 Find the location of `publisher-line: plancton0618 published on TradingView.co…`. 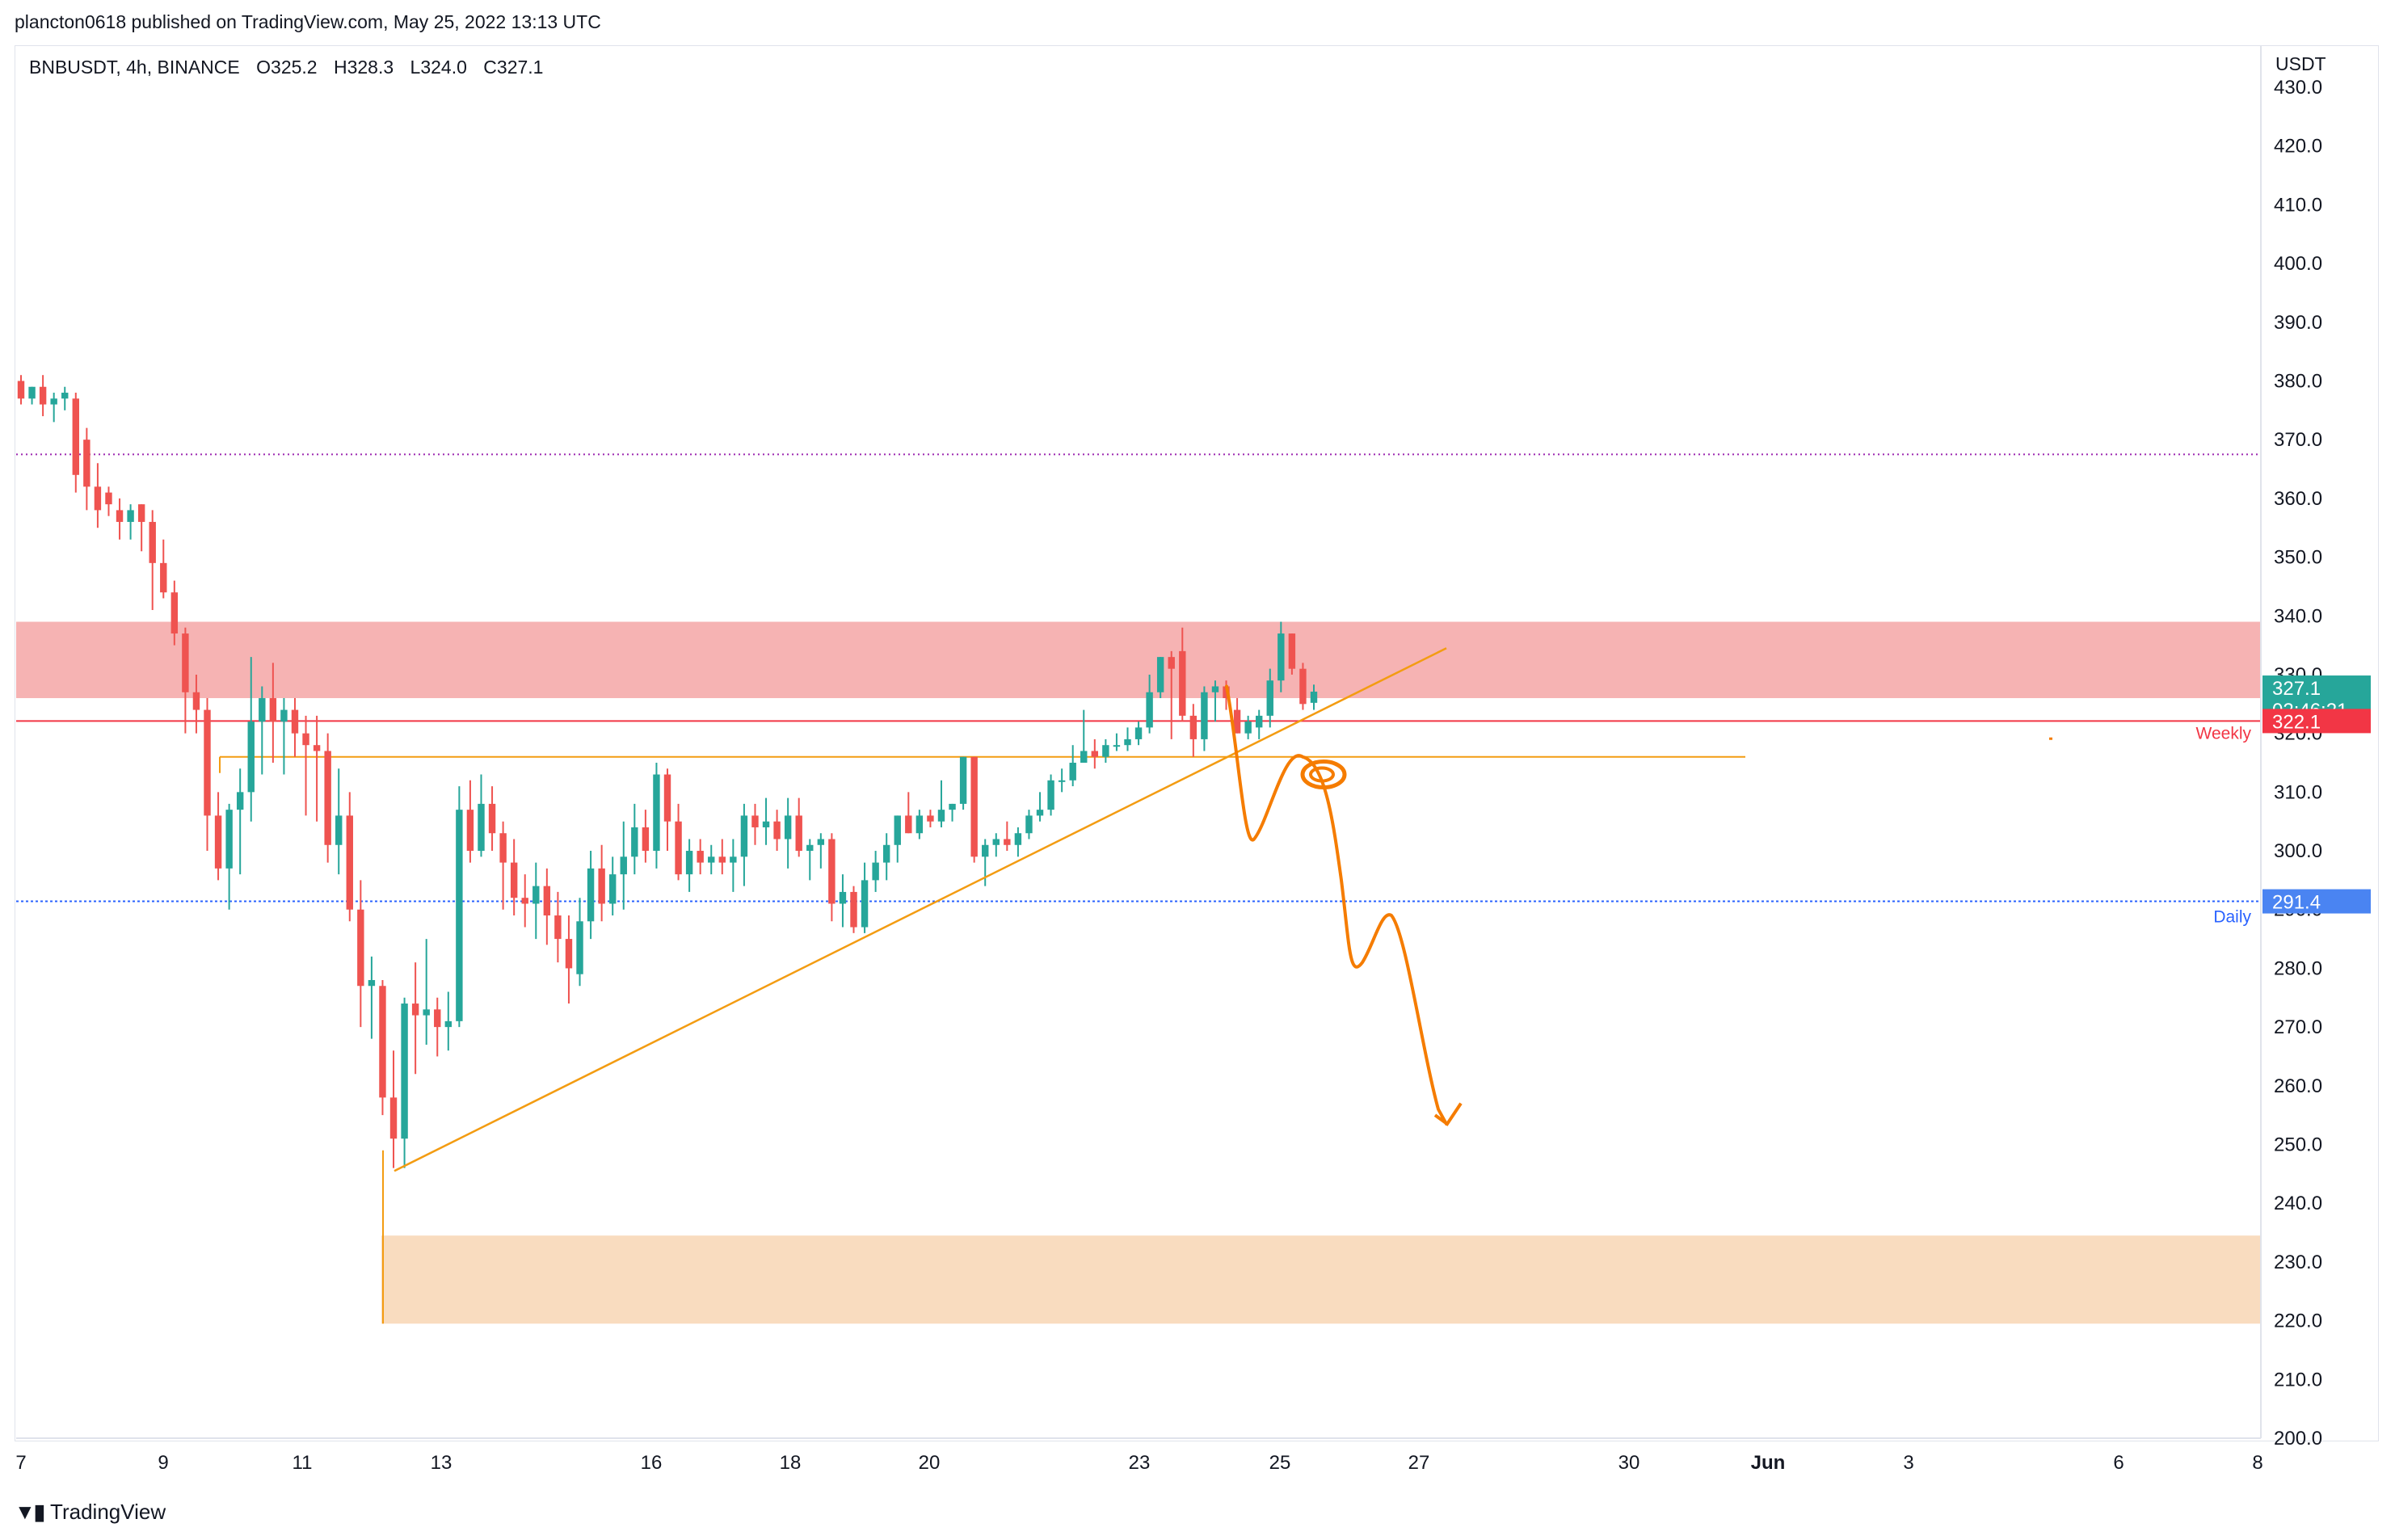

publisher-line: plancton0618 published on TradingView.co… is located at coordinates (308, 21).